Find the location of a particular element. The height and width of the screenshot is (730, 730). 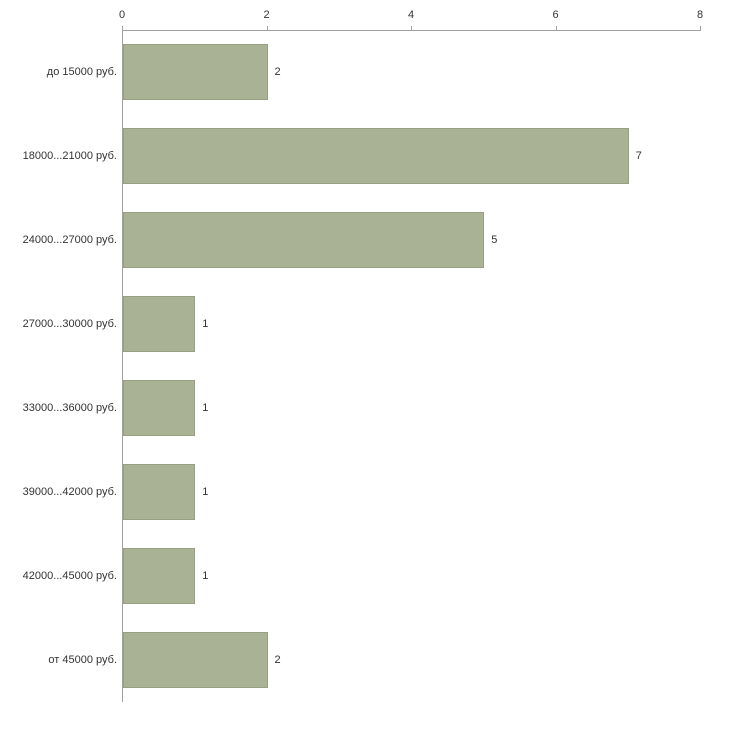

category-label: от 45000 руб. is located at coordinates (82, 660).